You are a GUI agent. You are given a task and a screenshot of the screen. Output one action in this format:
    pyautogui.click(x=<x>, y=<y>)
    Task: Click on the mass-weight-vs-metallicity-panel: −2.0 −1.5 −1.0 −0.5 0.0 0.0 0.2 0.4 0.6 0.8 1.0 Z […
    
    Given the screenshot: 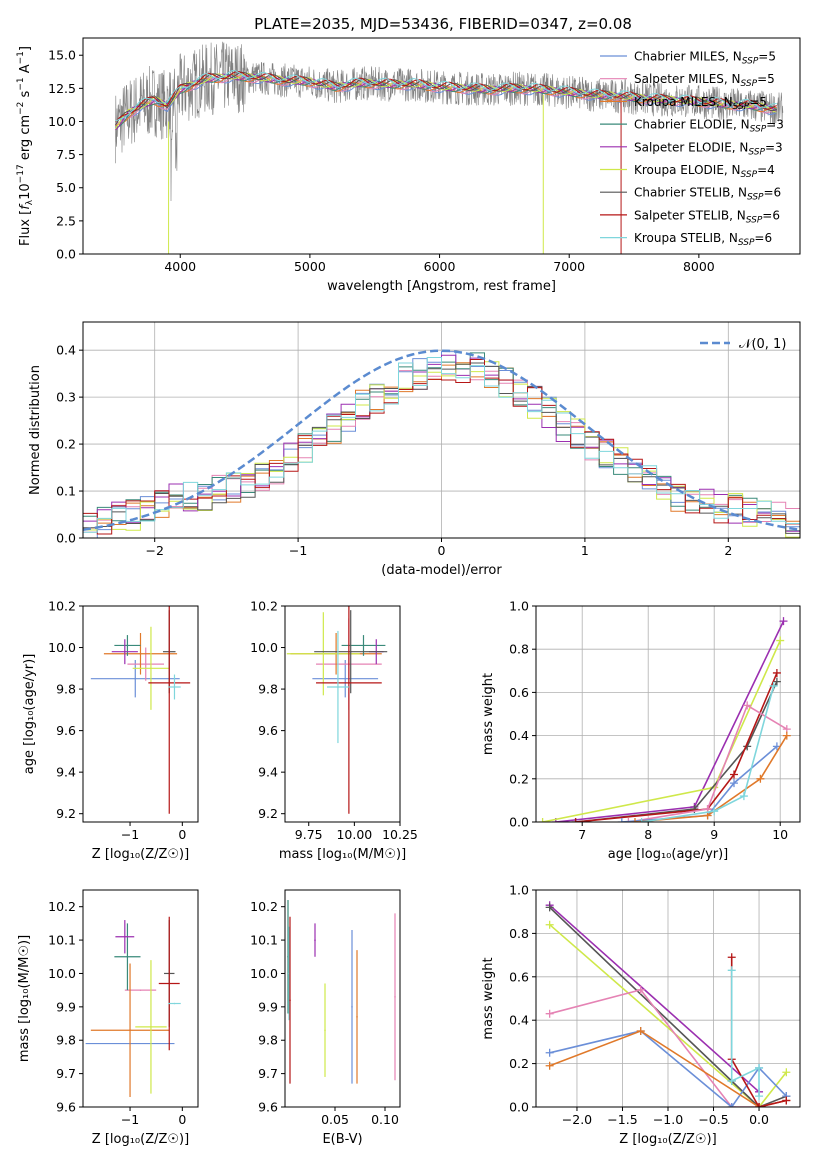 What is the action you would take?
    pyautogui.click(x=641, y=1015)
    